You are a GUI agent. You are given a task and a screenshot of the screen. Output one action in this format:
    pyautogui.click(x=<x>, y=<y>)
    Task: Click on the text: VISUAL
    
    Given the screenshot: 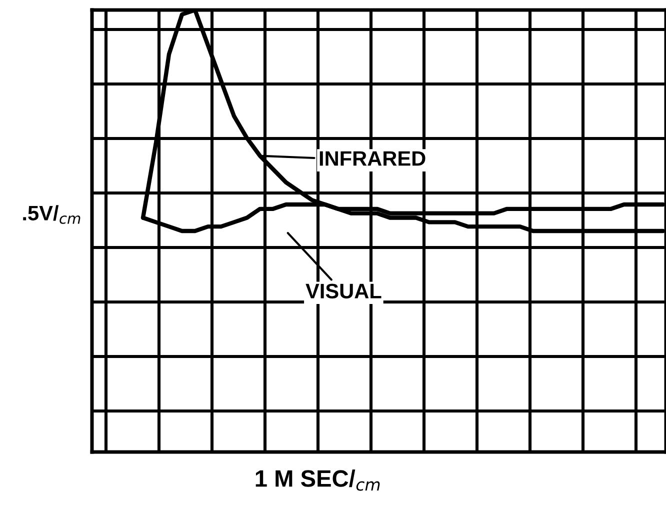 What is the action you would take?
    pyautogui.click(x=344, y=291)
    